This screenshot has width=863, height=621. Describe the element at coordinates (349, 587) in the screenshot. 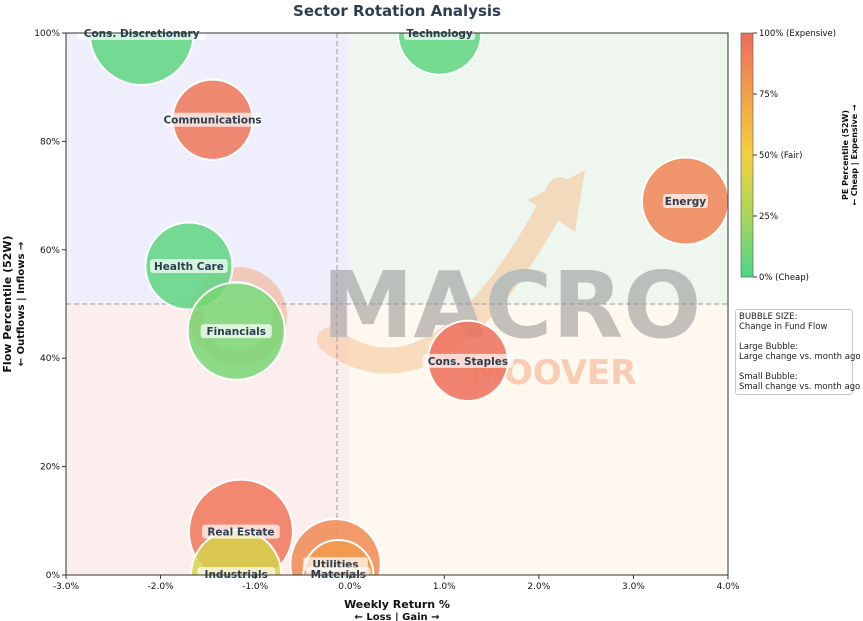

I see `x-tick-label: 0.0%` at that location.